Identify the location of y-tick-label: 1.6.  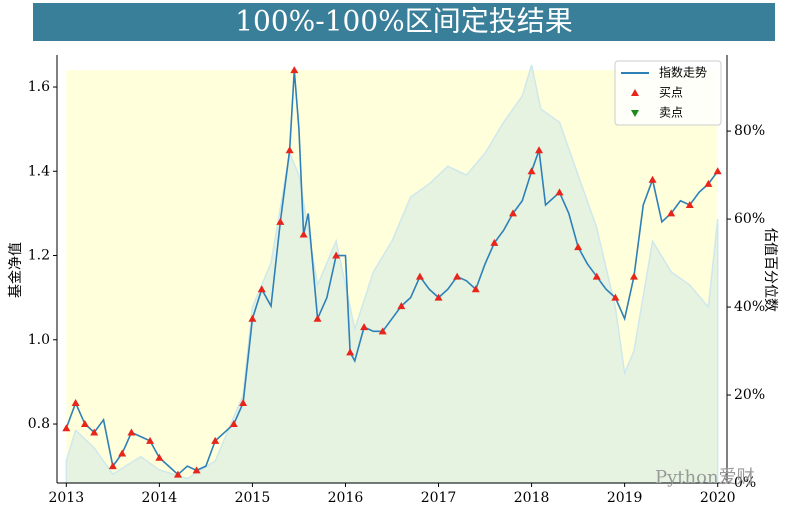
(39, 87).